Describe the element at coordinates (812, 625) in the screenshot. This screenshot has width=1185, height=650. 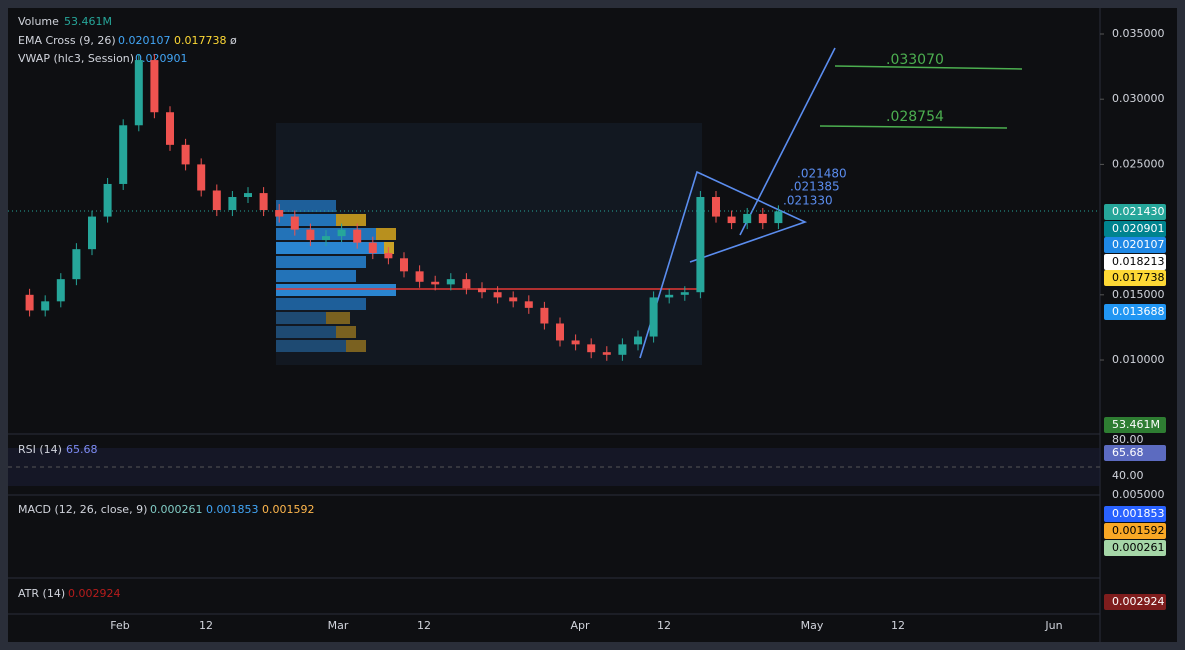
I see `time-label: May` at that location.